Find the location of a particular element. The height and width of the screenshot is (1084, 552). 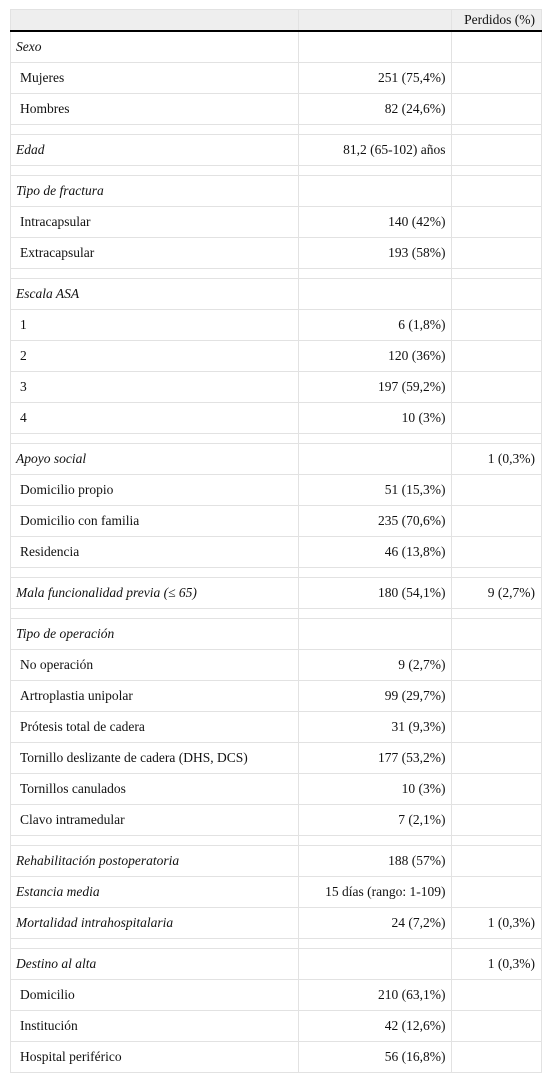

item-row: Artroplastia unipolar 99 (29,7%) is located at coordinates (275, 696).